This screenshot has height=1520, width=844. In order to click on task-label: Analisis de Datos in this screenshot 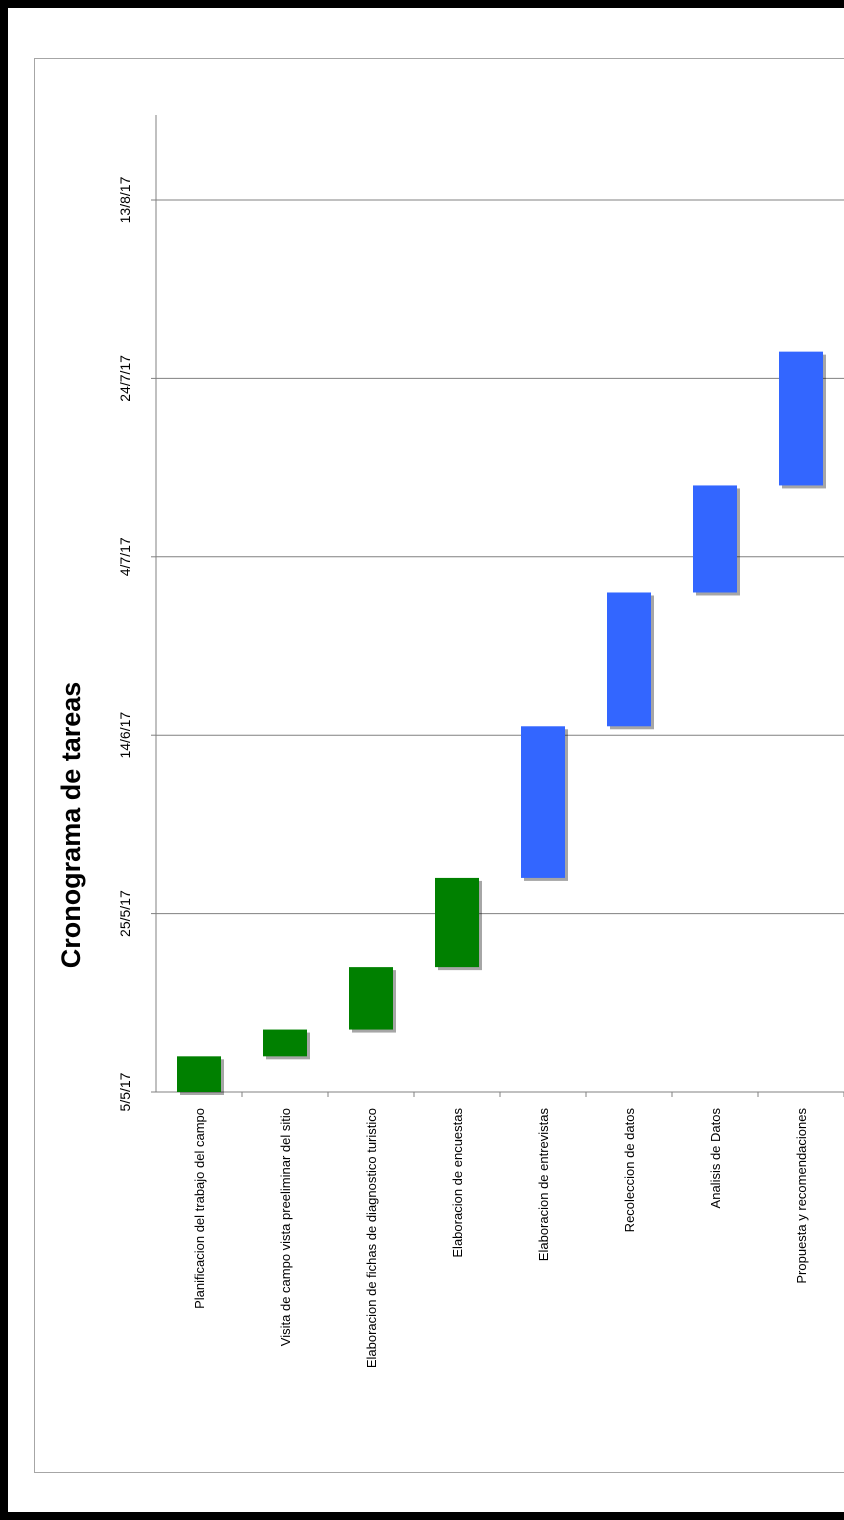, I will do `click(715, 1158)`.